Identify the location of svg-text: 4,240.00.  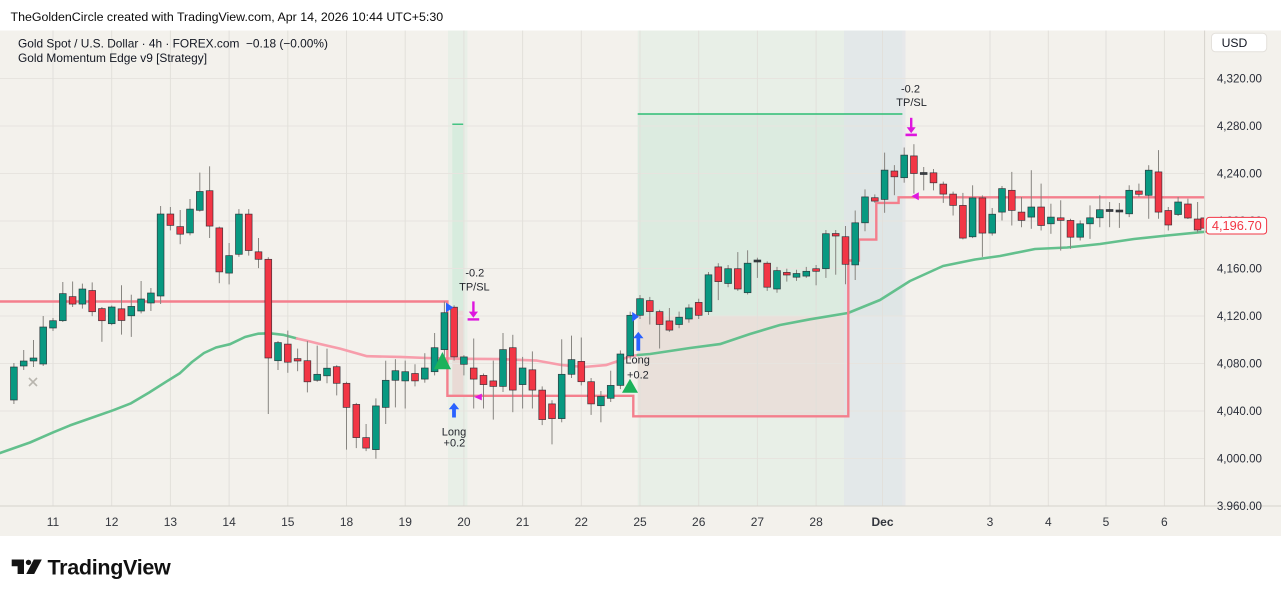
(1239, 174).